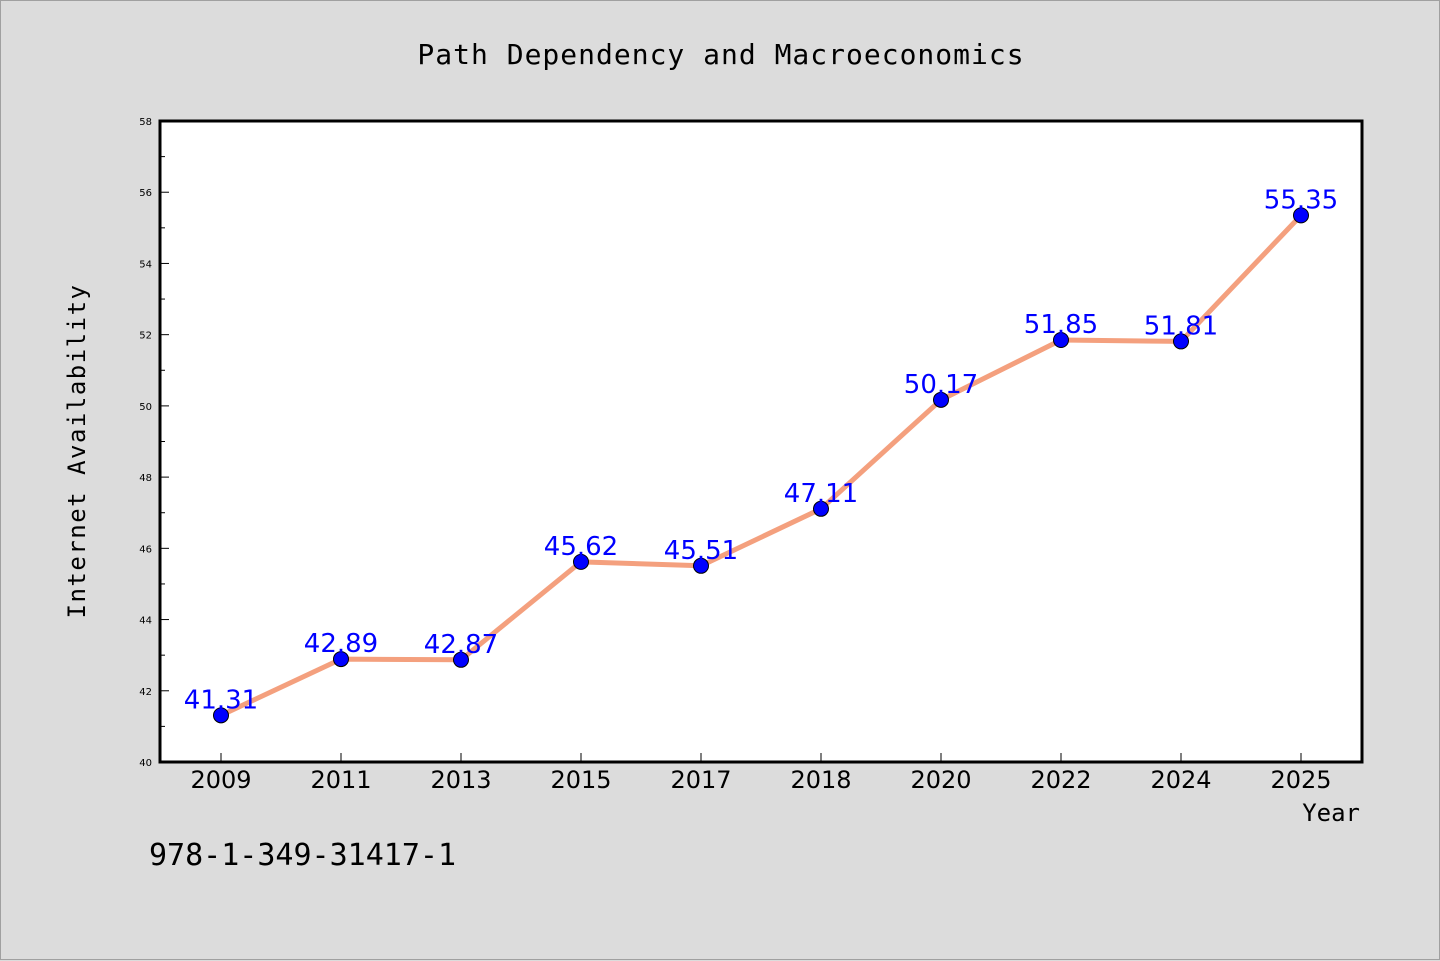  Describe the element at coordinates (461, 645) in the screenshot. I see `data-label: 42.87` at that location.